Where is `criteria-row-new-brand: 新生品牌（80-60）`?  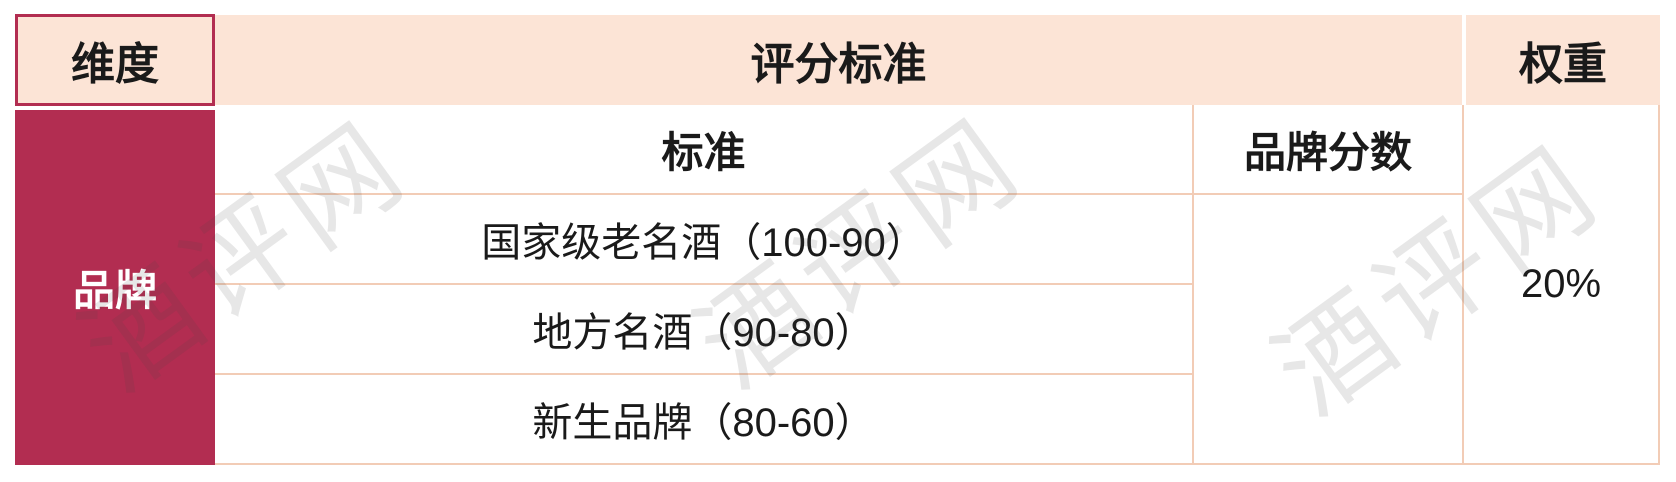 criteria-row-new-brand: 新生品牌（80-60） is located at coordinates (703, 420).